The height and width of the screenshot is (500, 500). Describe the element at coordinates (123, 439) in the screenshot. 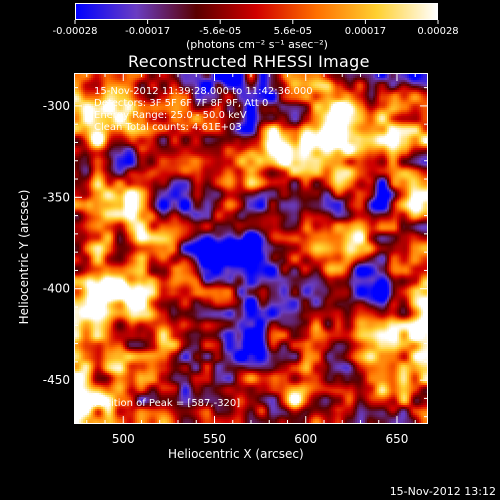

I see `x-tick-label: 500` at that location.